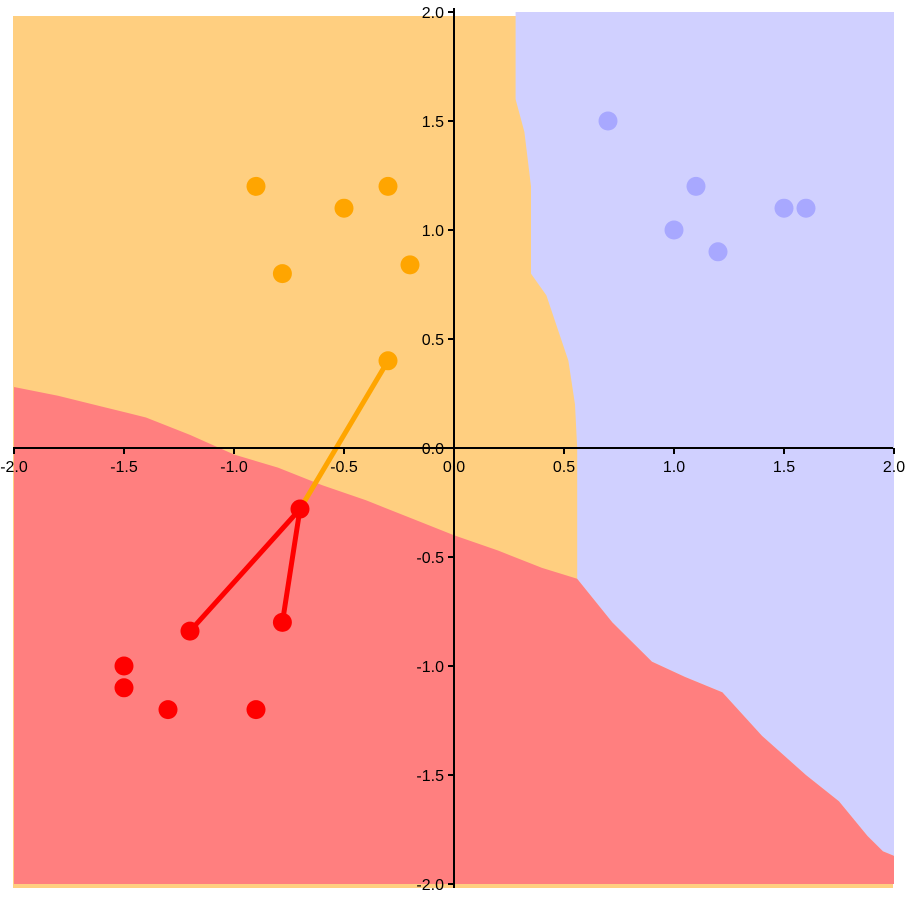  I want to click on y-tick-label: 1.5, so click(433, 122).